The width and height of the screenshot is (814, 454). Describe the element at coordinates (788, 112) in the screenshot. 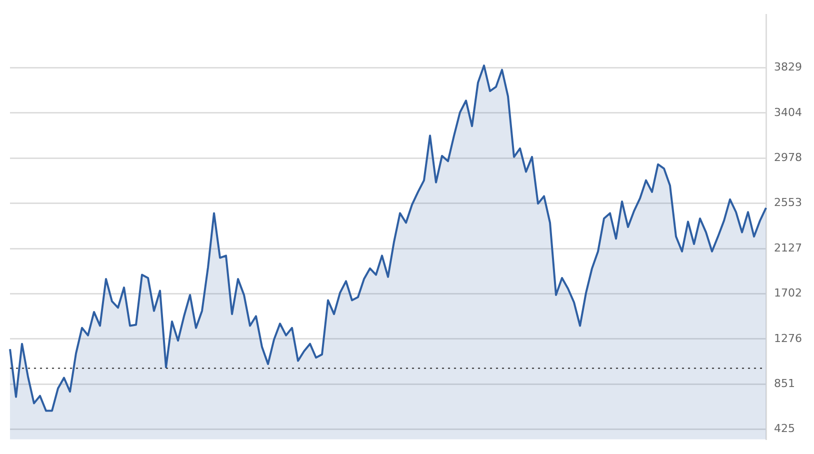

I see `y-tick-label: 3404` at that location.